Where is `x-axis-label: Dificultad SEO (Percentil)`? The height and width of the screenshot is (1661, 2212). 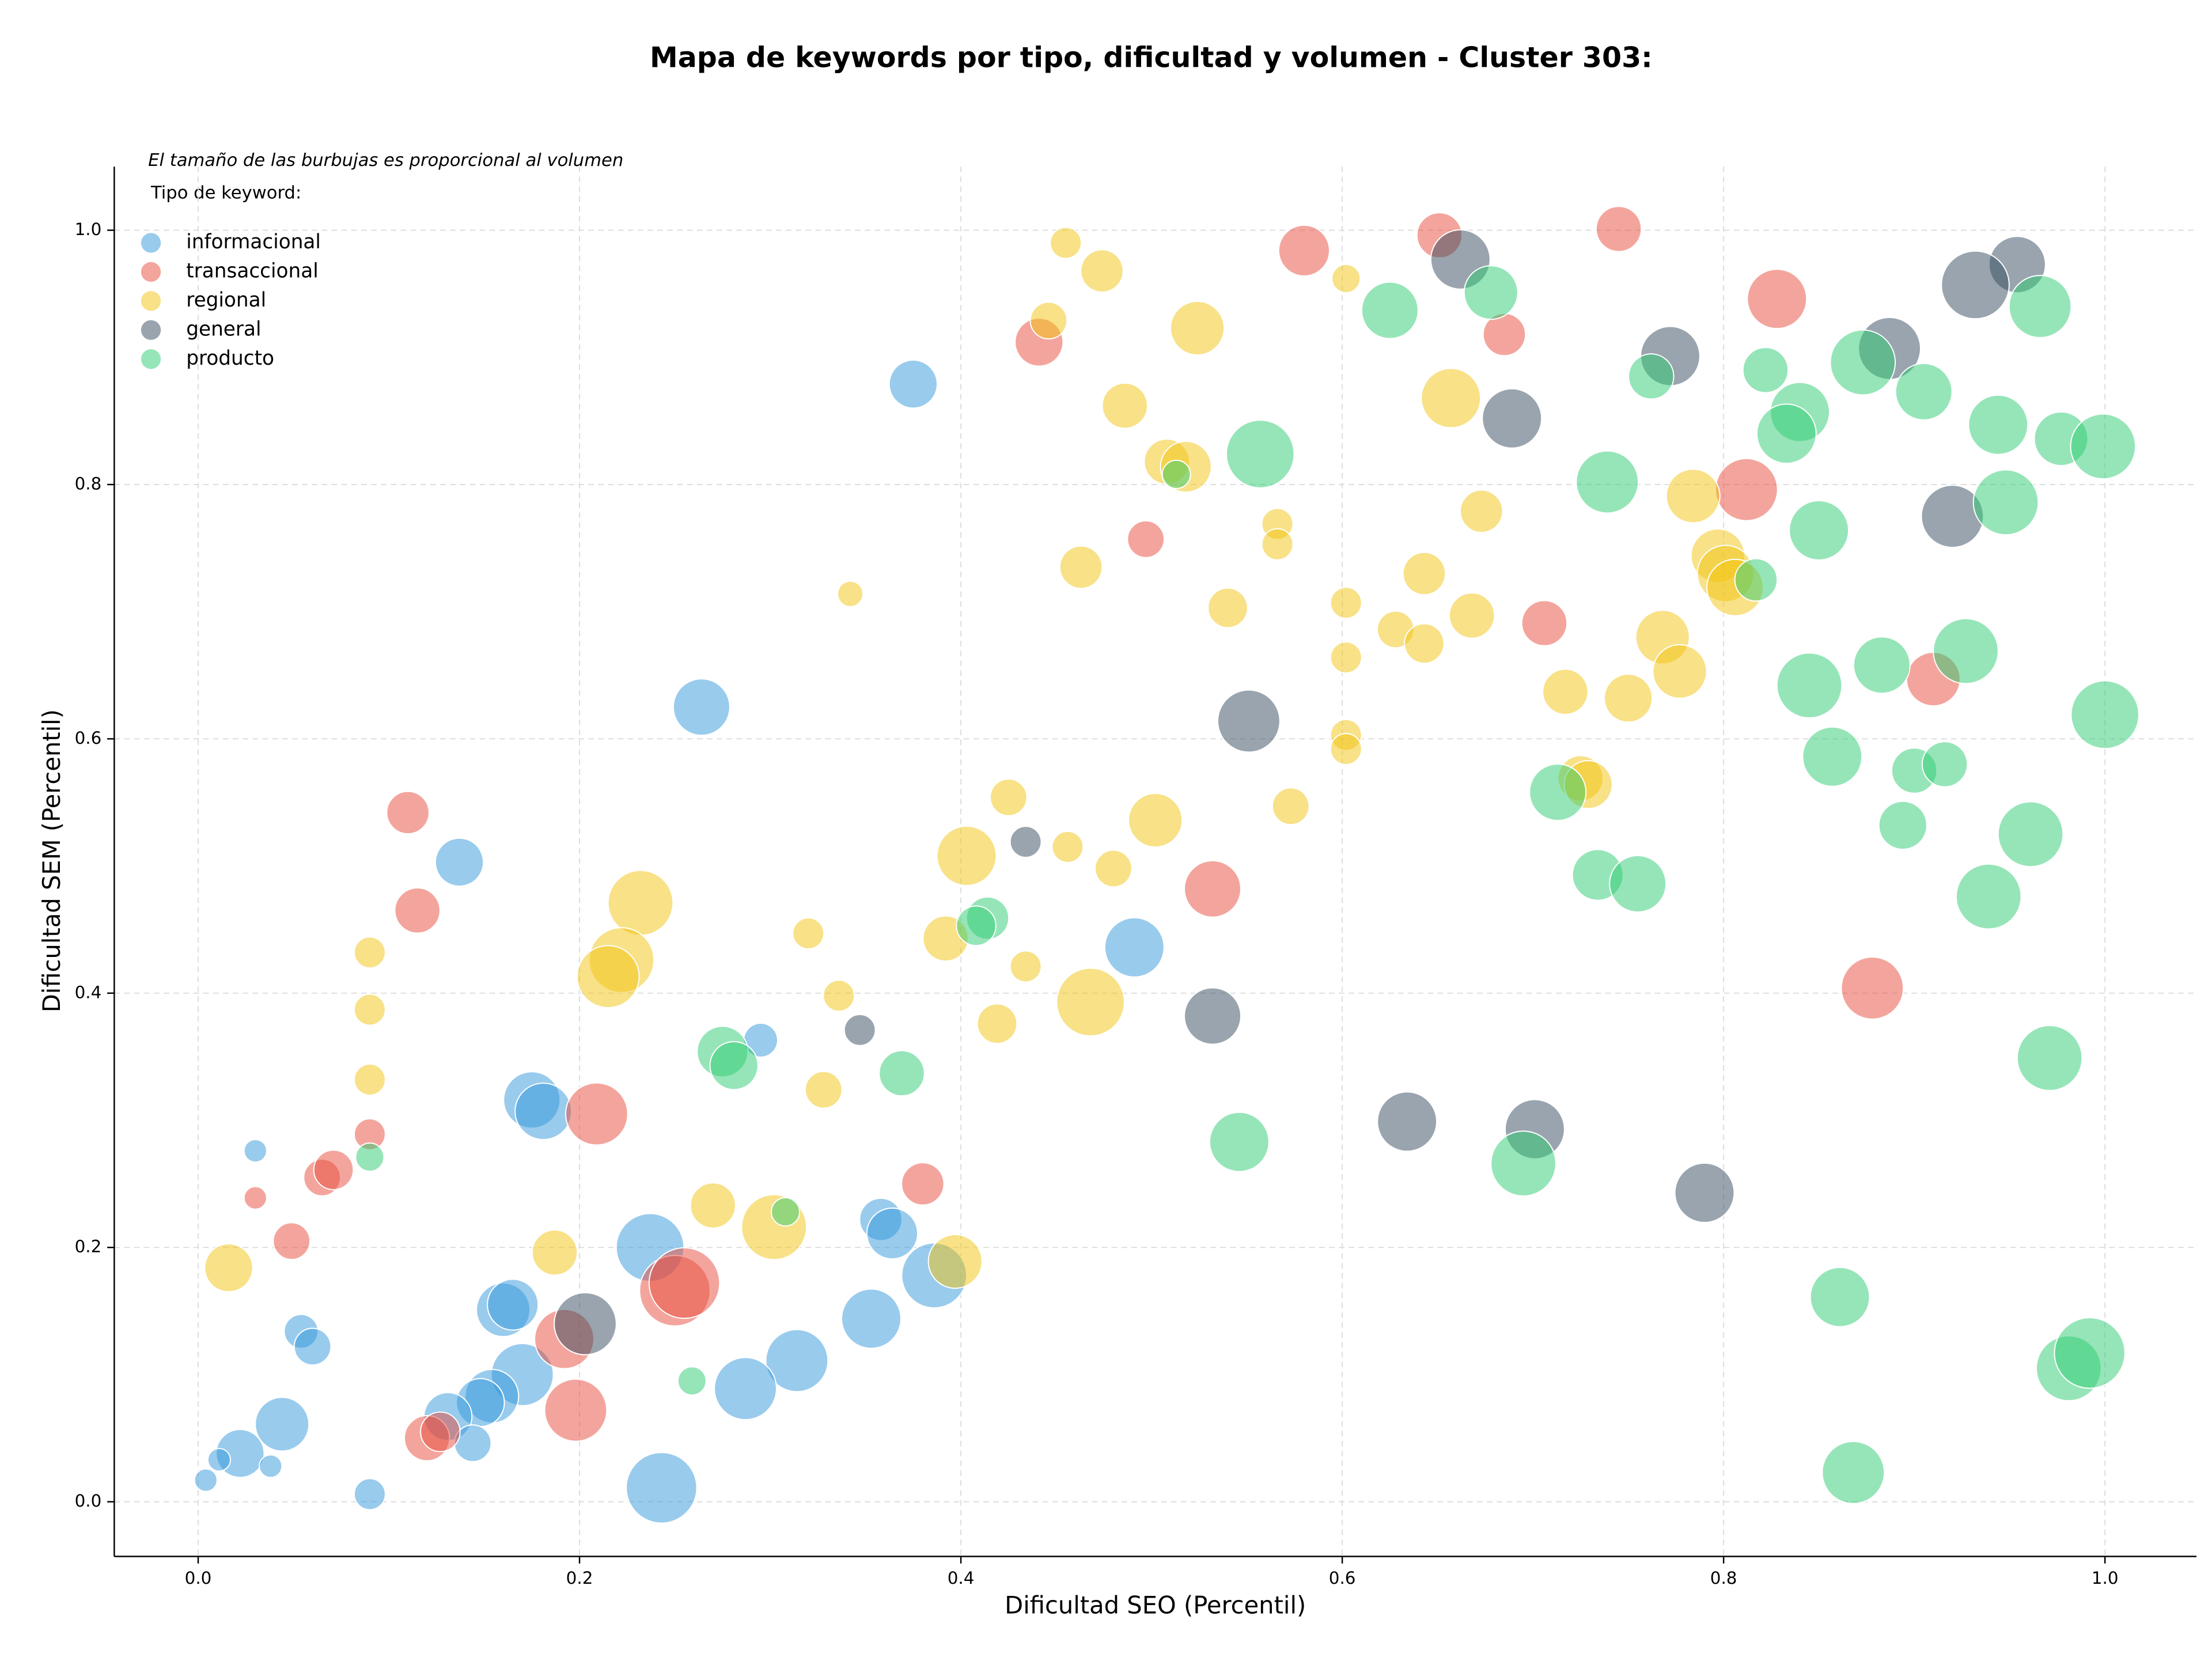 x-axis-label: Dificultad SEO (Percentil) is located at coordinates (1155, 1605).